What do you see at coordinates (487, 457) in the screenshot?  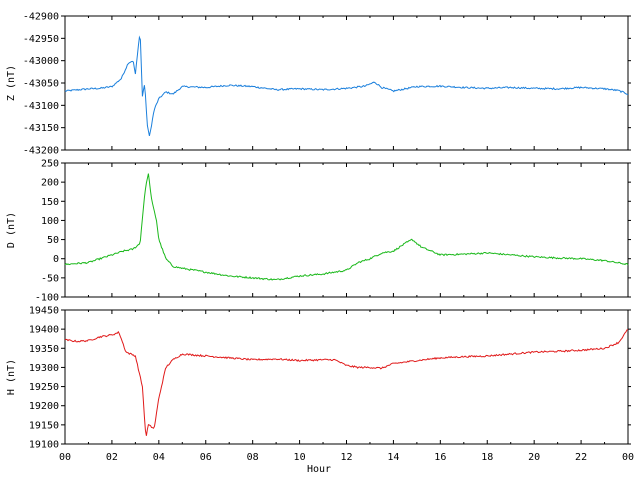 I see `x-tick-label: 18` at bounding box center [487, 457].